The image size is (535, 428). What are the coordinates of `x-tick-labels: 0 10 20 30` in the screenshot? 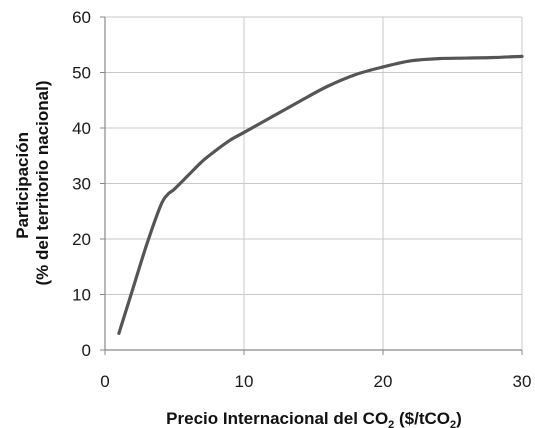 It's located at (315, 381).